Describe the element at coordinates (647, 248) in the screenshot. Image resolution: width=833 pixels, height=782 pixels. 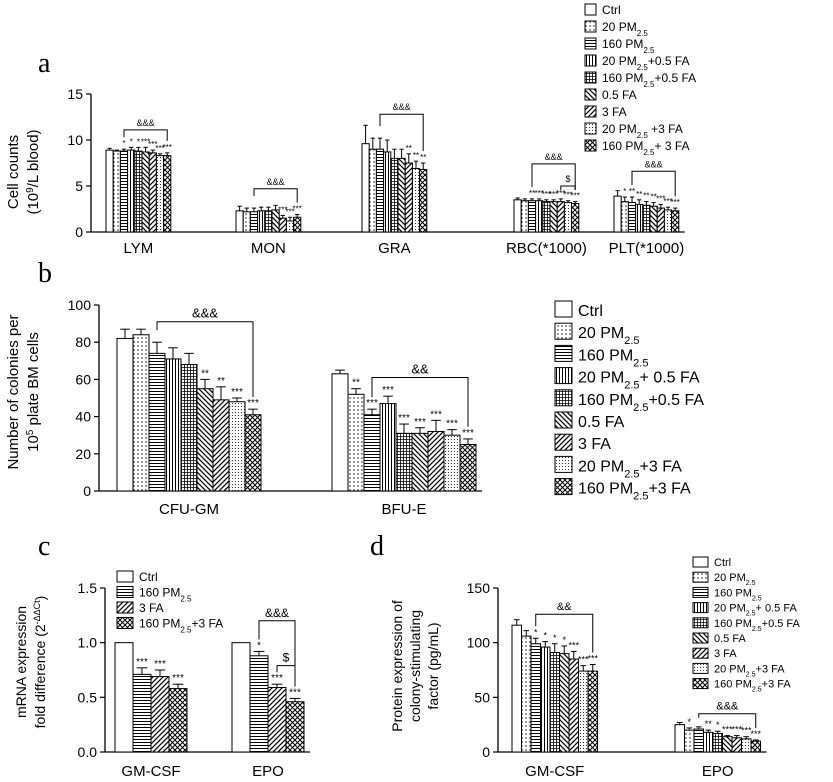
I see `x-tick-label-a: PLT(*1000)` at that location.